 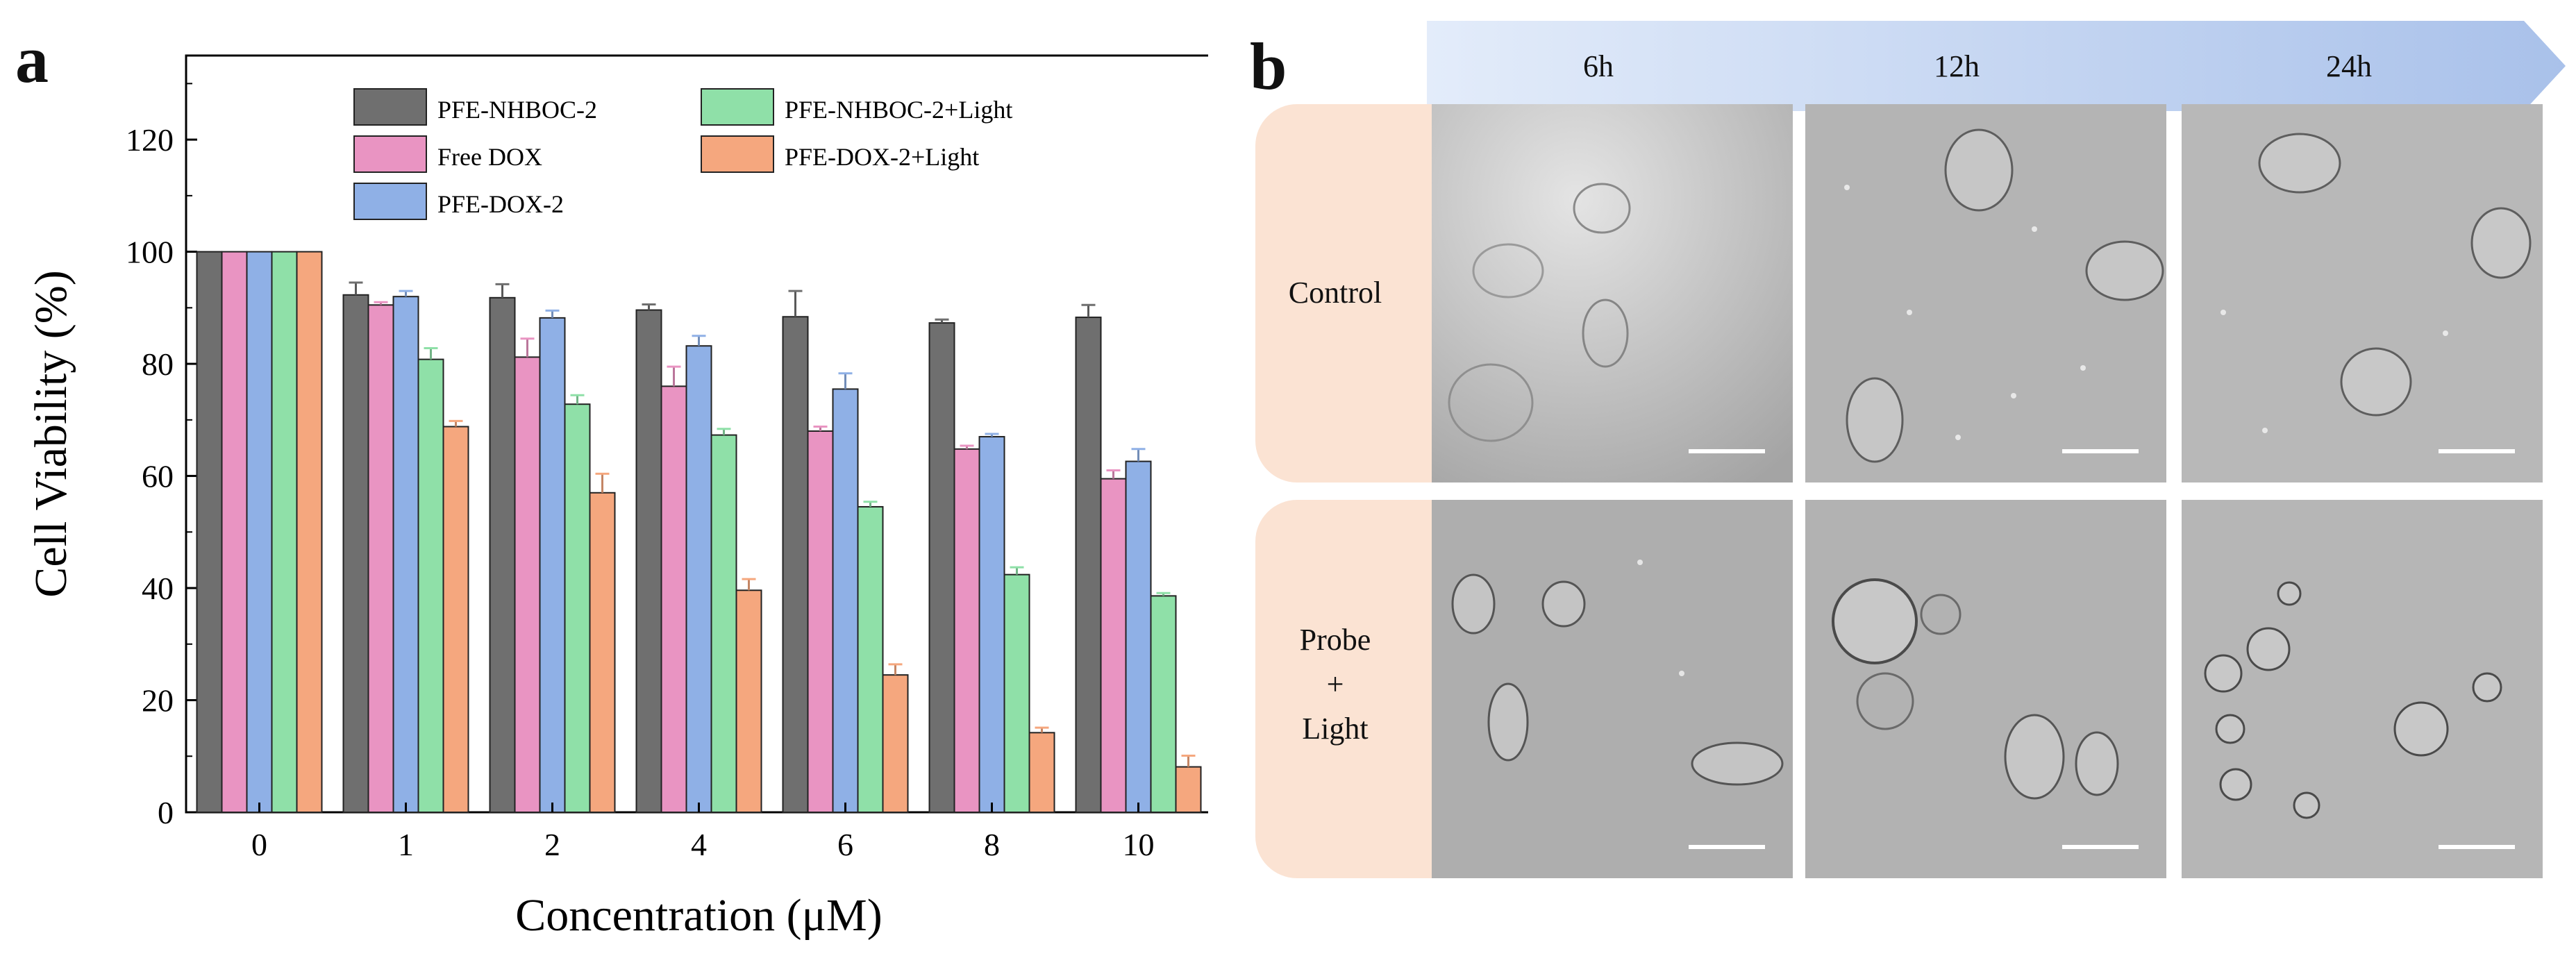 I want to click on time-label-12h: 12h, so click(x=1957, y=66).